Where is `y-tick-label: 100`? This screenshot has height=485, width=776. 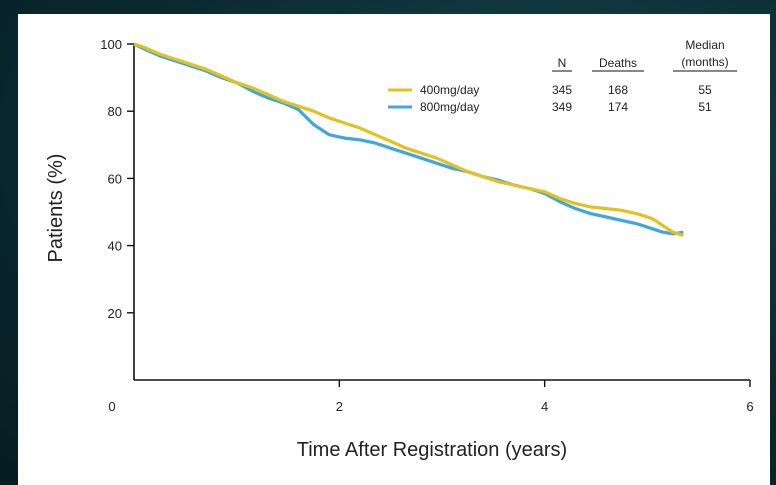
y-tick-label: 100 is located at coordinates (111, 44).